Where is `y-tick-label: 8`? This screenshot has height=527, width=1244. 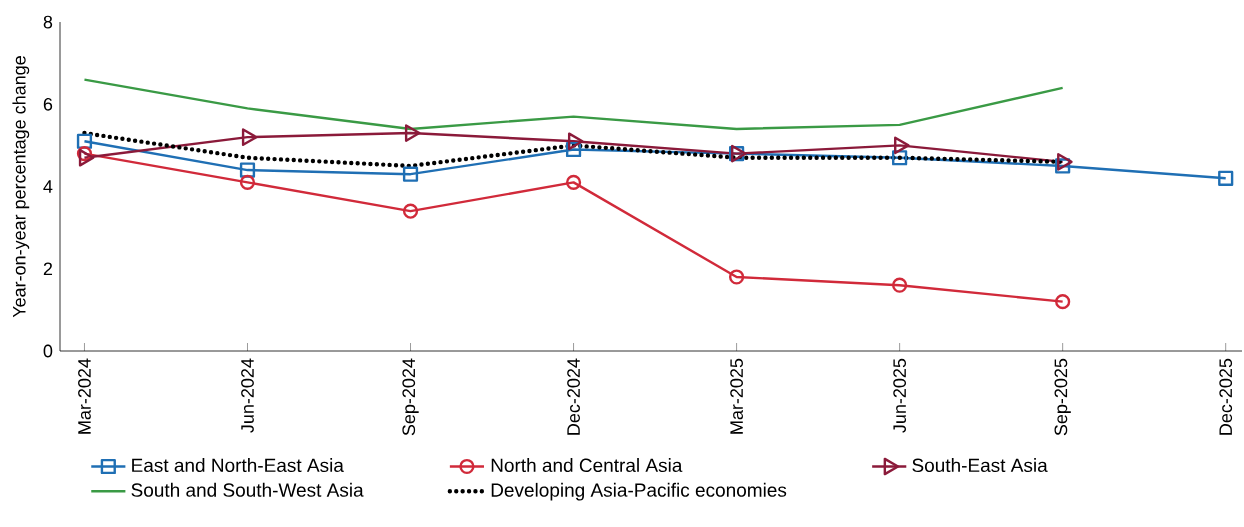 y-tick-label: 8 is located at coordinates (48, 22).